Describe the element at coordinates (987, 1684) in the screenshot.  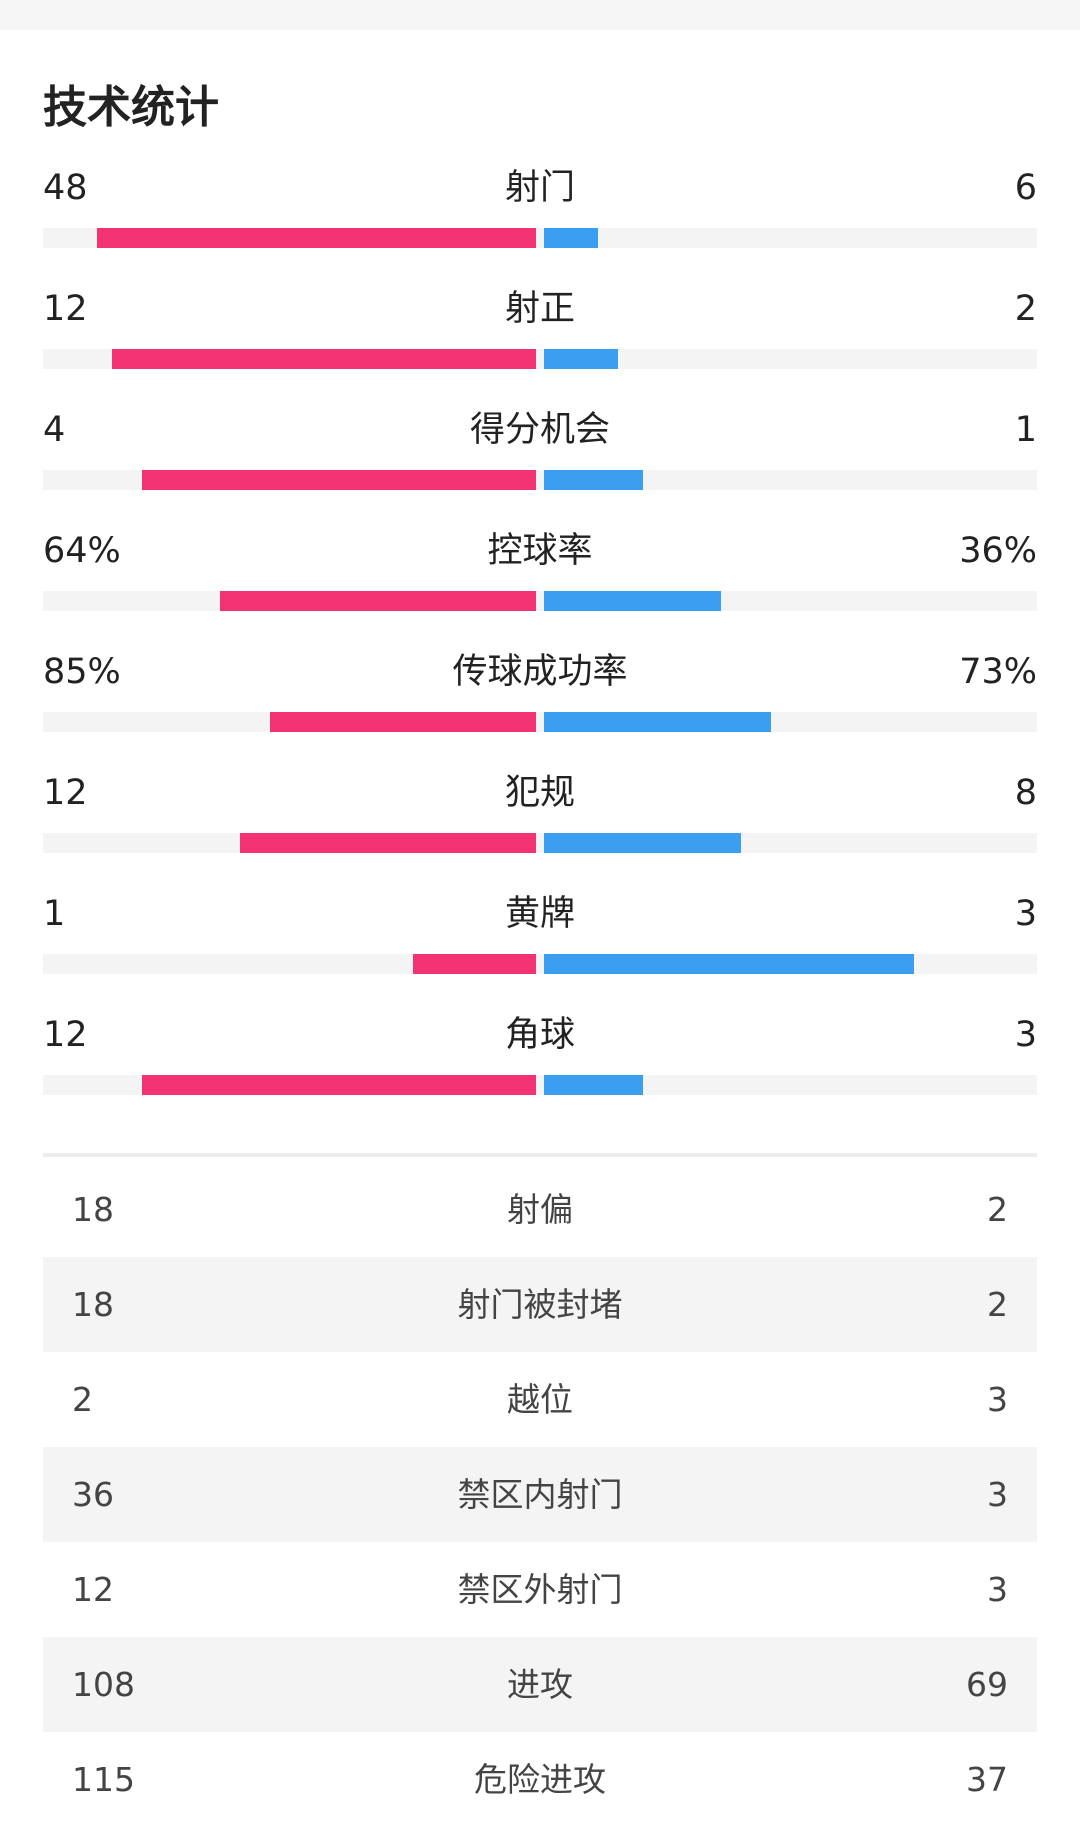
I see `row-away-value: 69` at that location.